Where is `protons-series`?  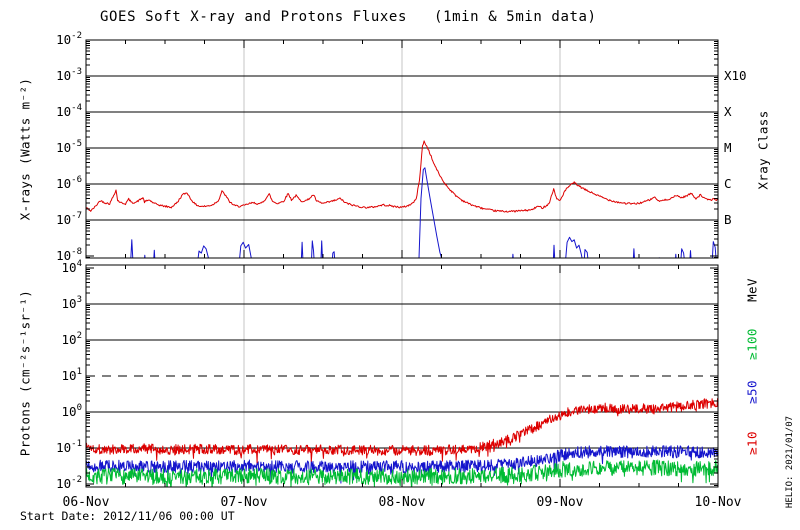 protons-series is located at coordinates (402, 442).